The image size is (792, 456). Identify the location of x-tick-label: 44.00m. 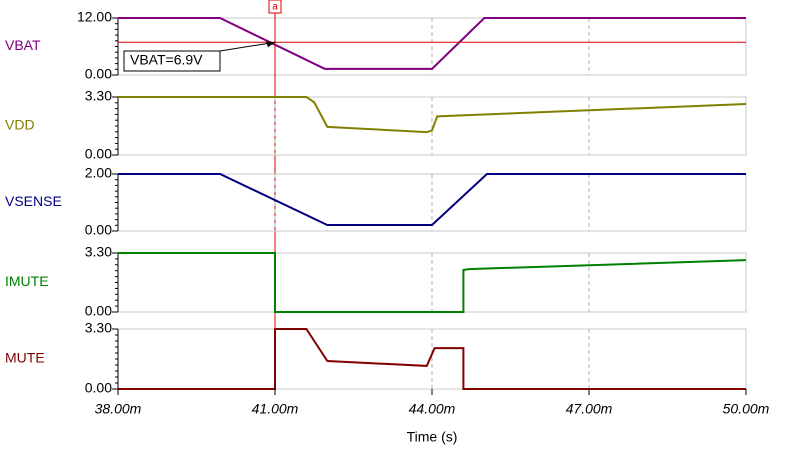
(432, 409).